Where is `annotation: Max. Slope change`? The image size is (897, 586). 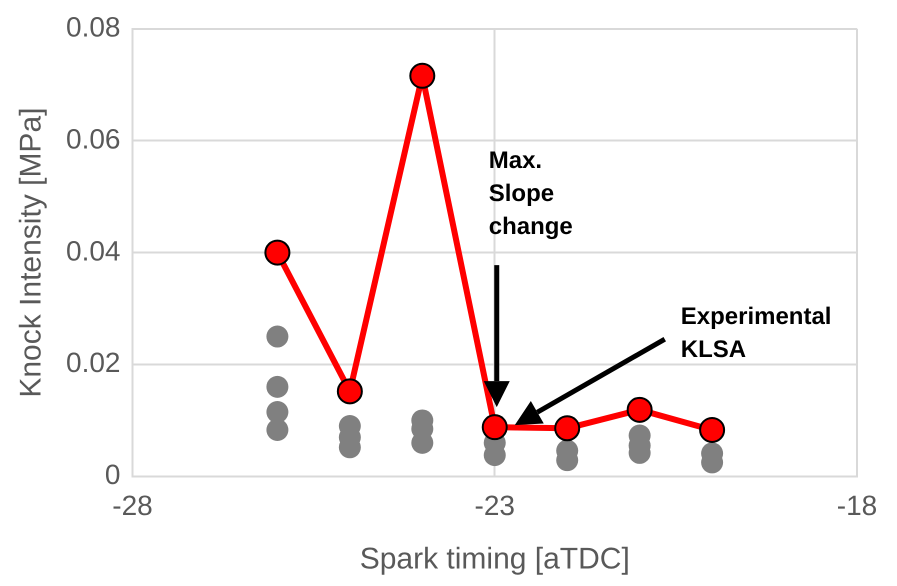 annotation: Max. Slope change is located at coordinates (530, 193).